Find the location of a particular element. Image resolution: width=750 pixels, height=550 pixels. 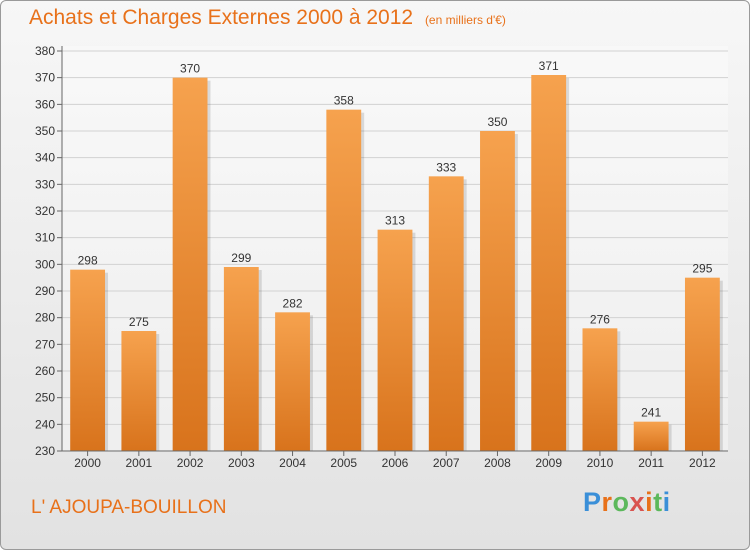

y-tick-label: 240 is located at coordinates (45, 424).